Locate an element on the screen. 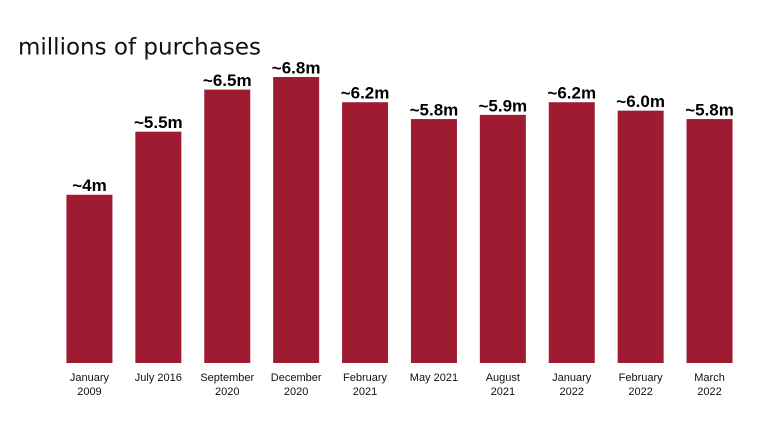  chart-title: millions of purchases is located at coordinates (139, 48).